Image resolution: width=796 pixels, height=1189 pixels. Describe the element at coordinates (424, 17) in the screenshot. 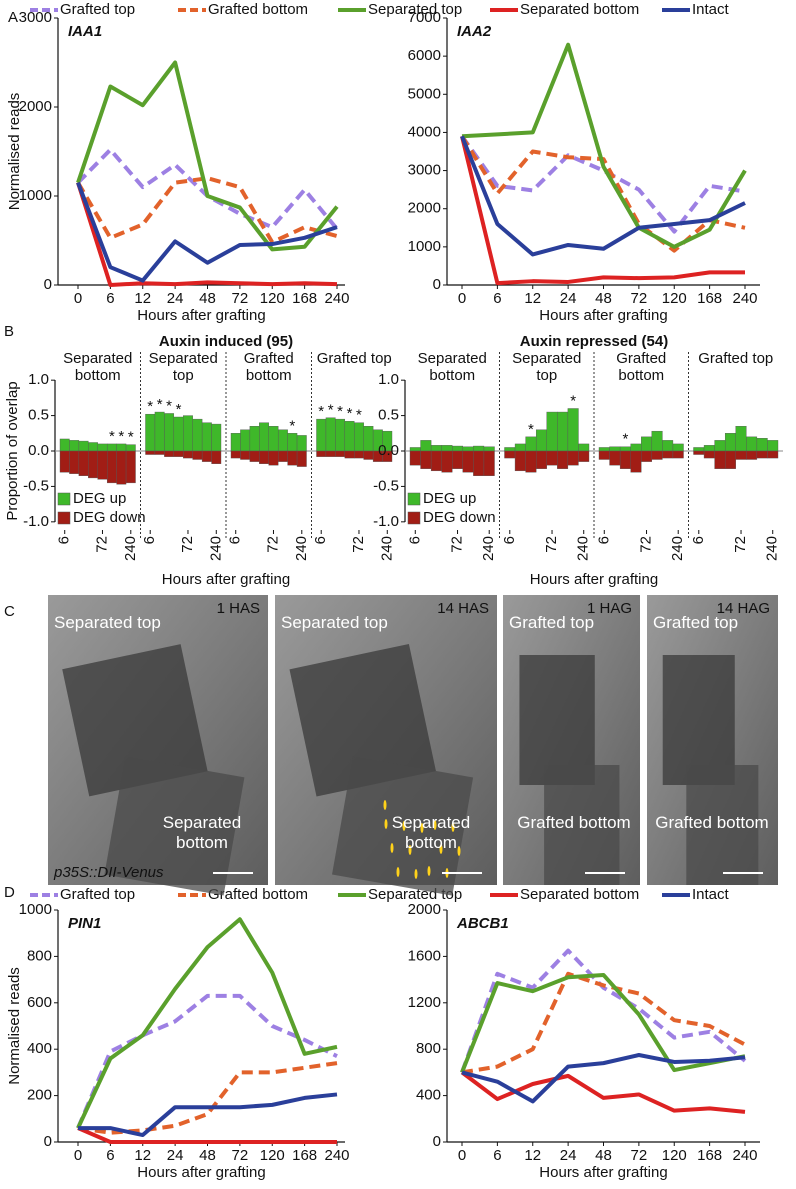

I see `y-tick-label: 7000` at that location.